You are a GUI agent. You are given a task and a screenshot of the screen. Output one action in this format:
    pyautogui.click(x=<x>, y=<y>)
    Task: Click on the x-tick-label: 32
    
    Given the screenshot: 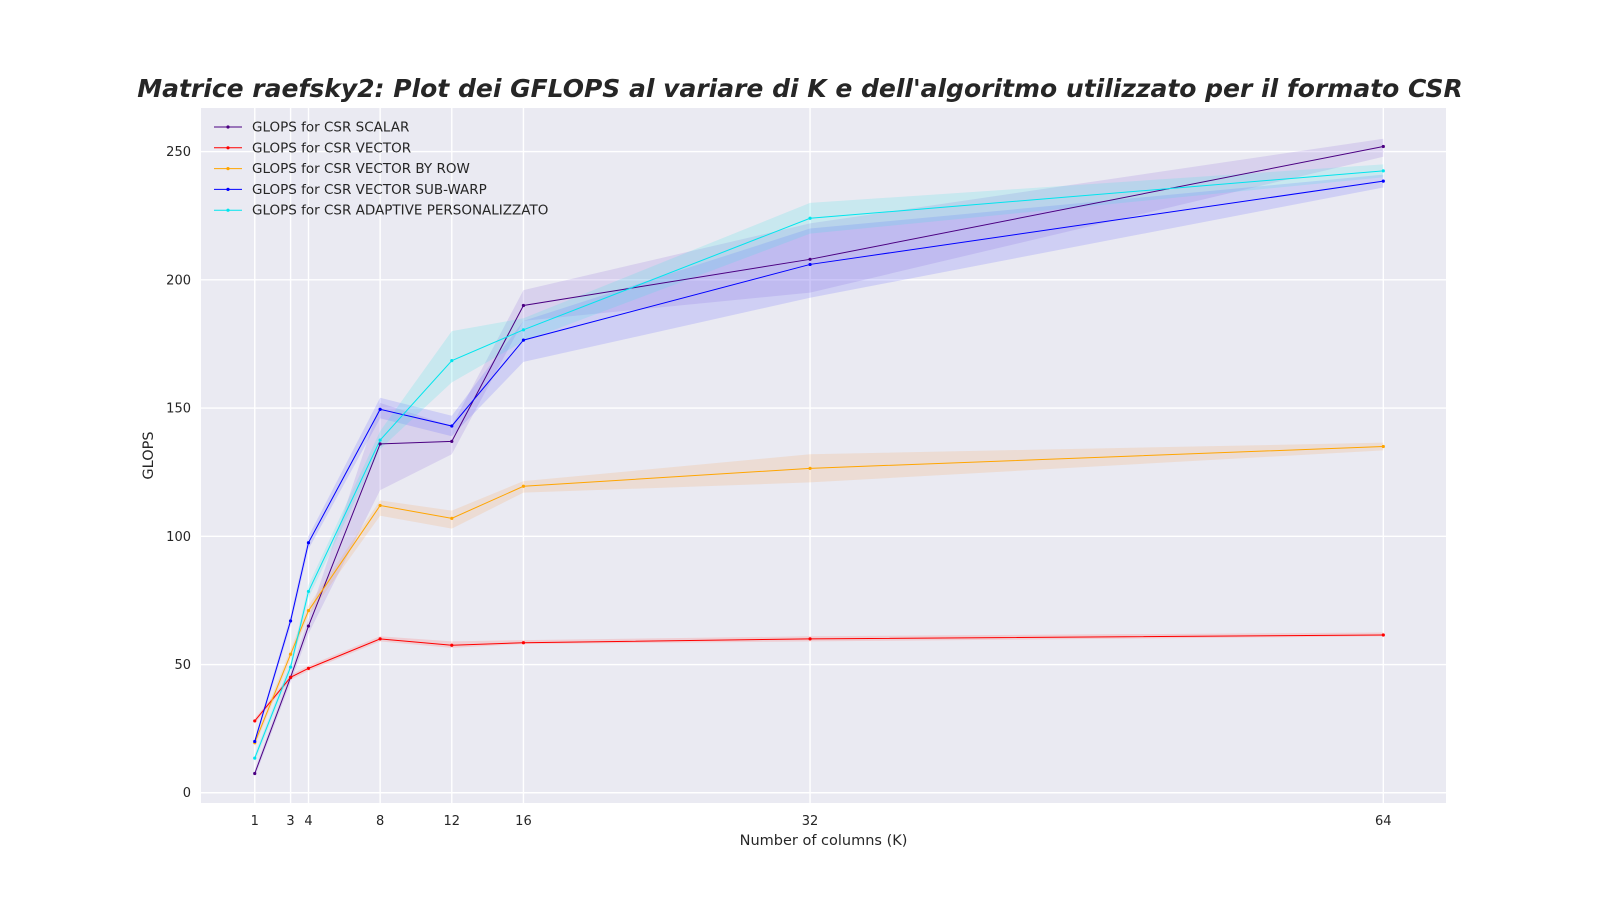 What is the action you would take?
    pyautogui.click(x=810, y=821)
    